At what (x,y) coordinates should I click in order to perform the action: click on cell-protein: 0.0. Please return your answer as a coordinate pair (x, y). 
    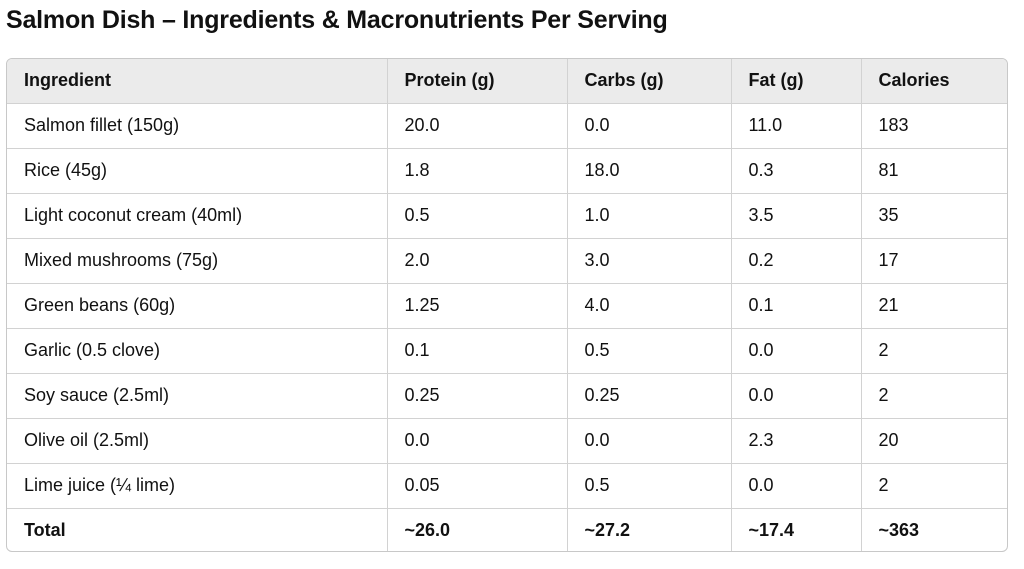
    Looking at the image, I should click on (477, 441).